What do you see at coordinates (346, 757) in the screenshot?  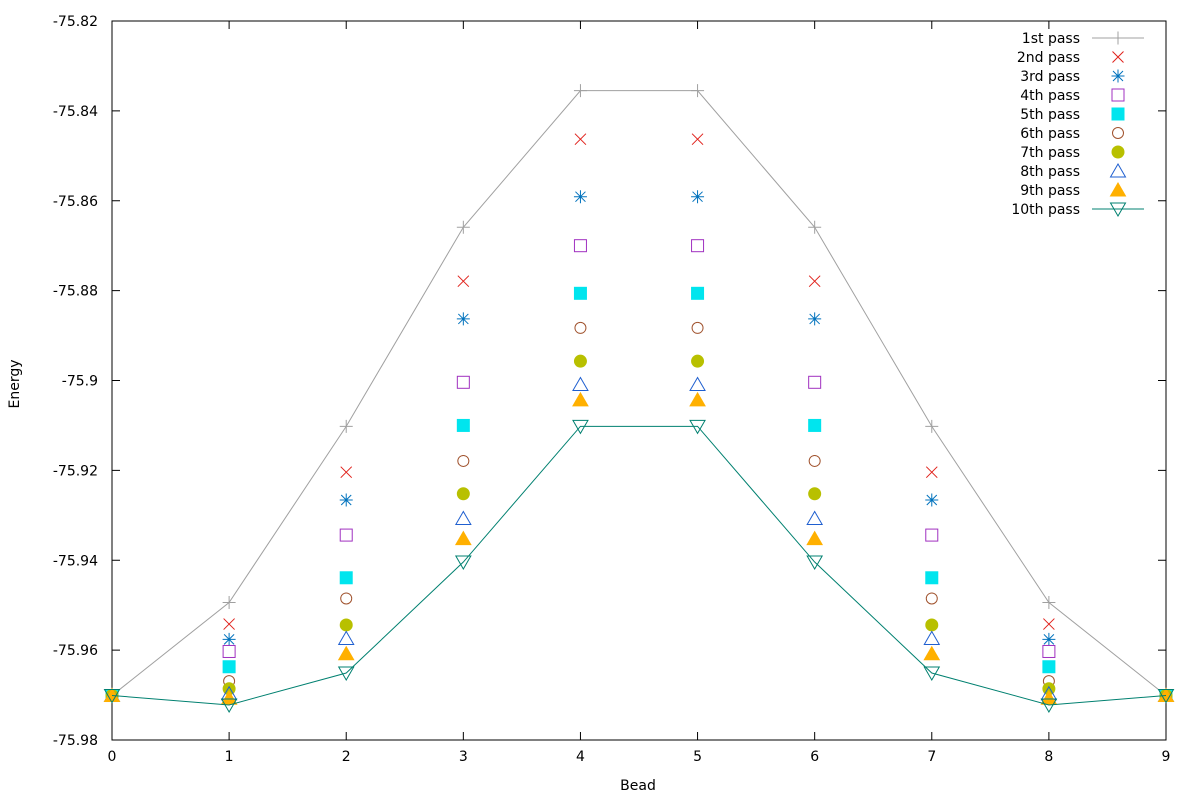 I see `x-tick-label: 2` at bounding box center [346, 757].